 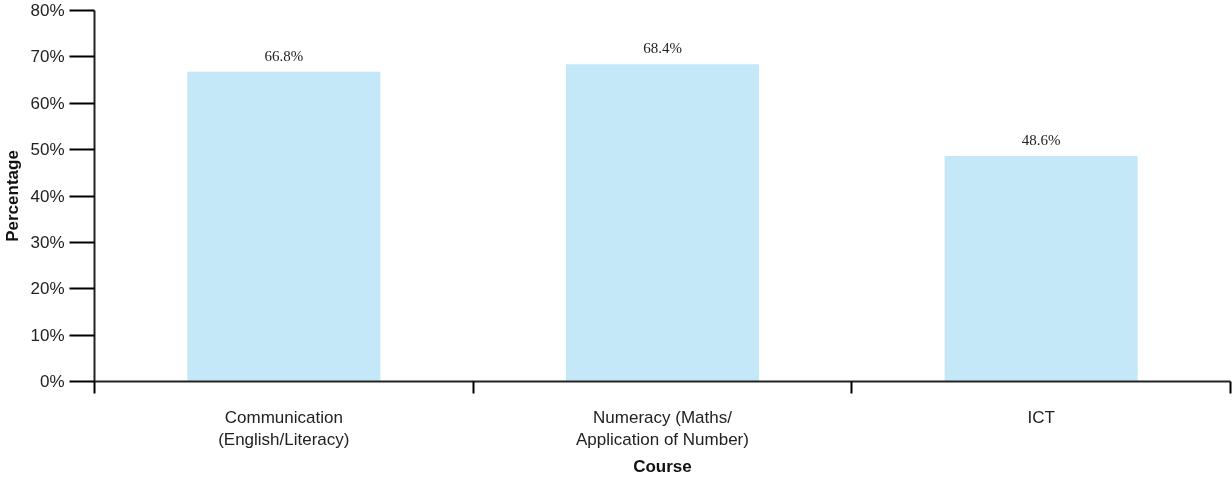 What do you see at coordinates (47, 196) in the screenshot?
I see `y-tick-label: 40%` at bounding box center [47, 196].